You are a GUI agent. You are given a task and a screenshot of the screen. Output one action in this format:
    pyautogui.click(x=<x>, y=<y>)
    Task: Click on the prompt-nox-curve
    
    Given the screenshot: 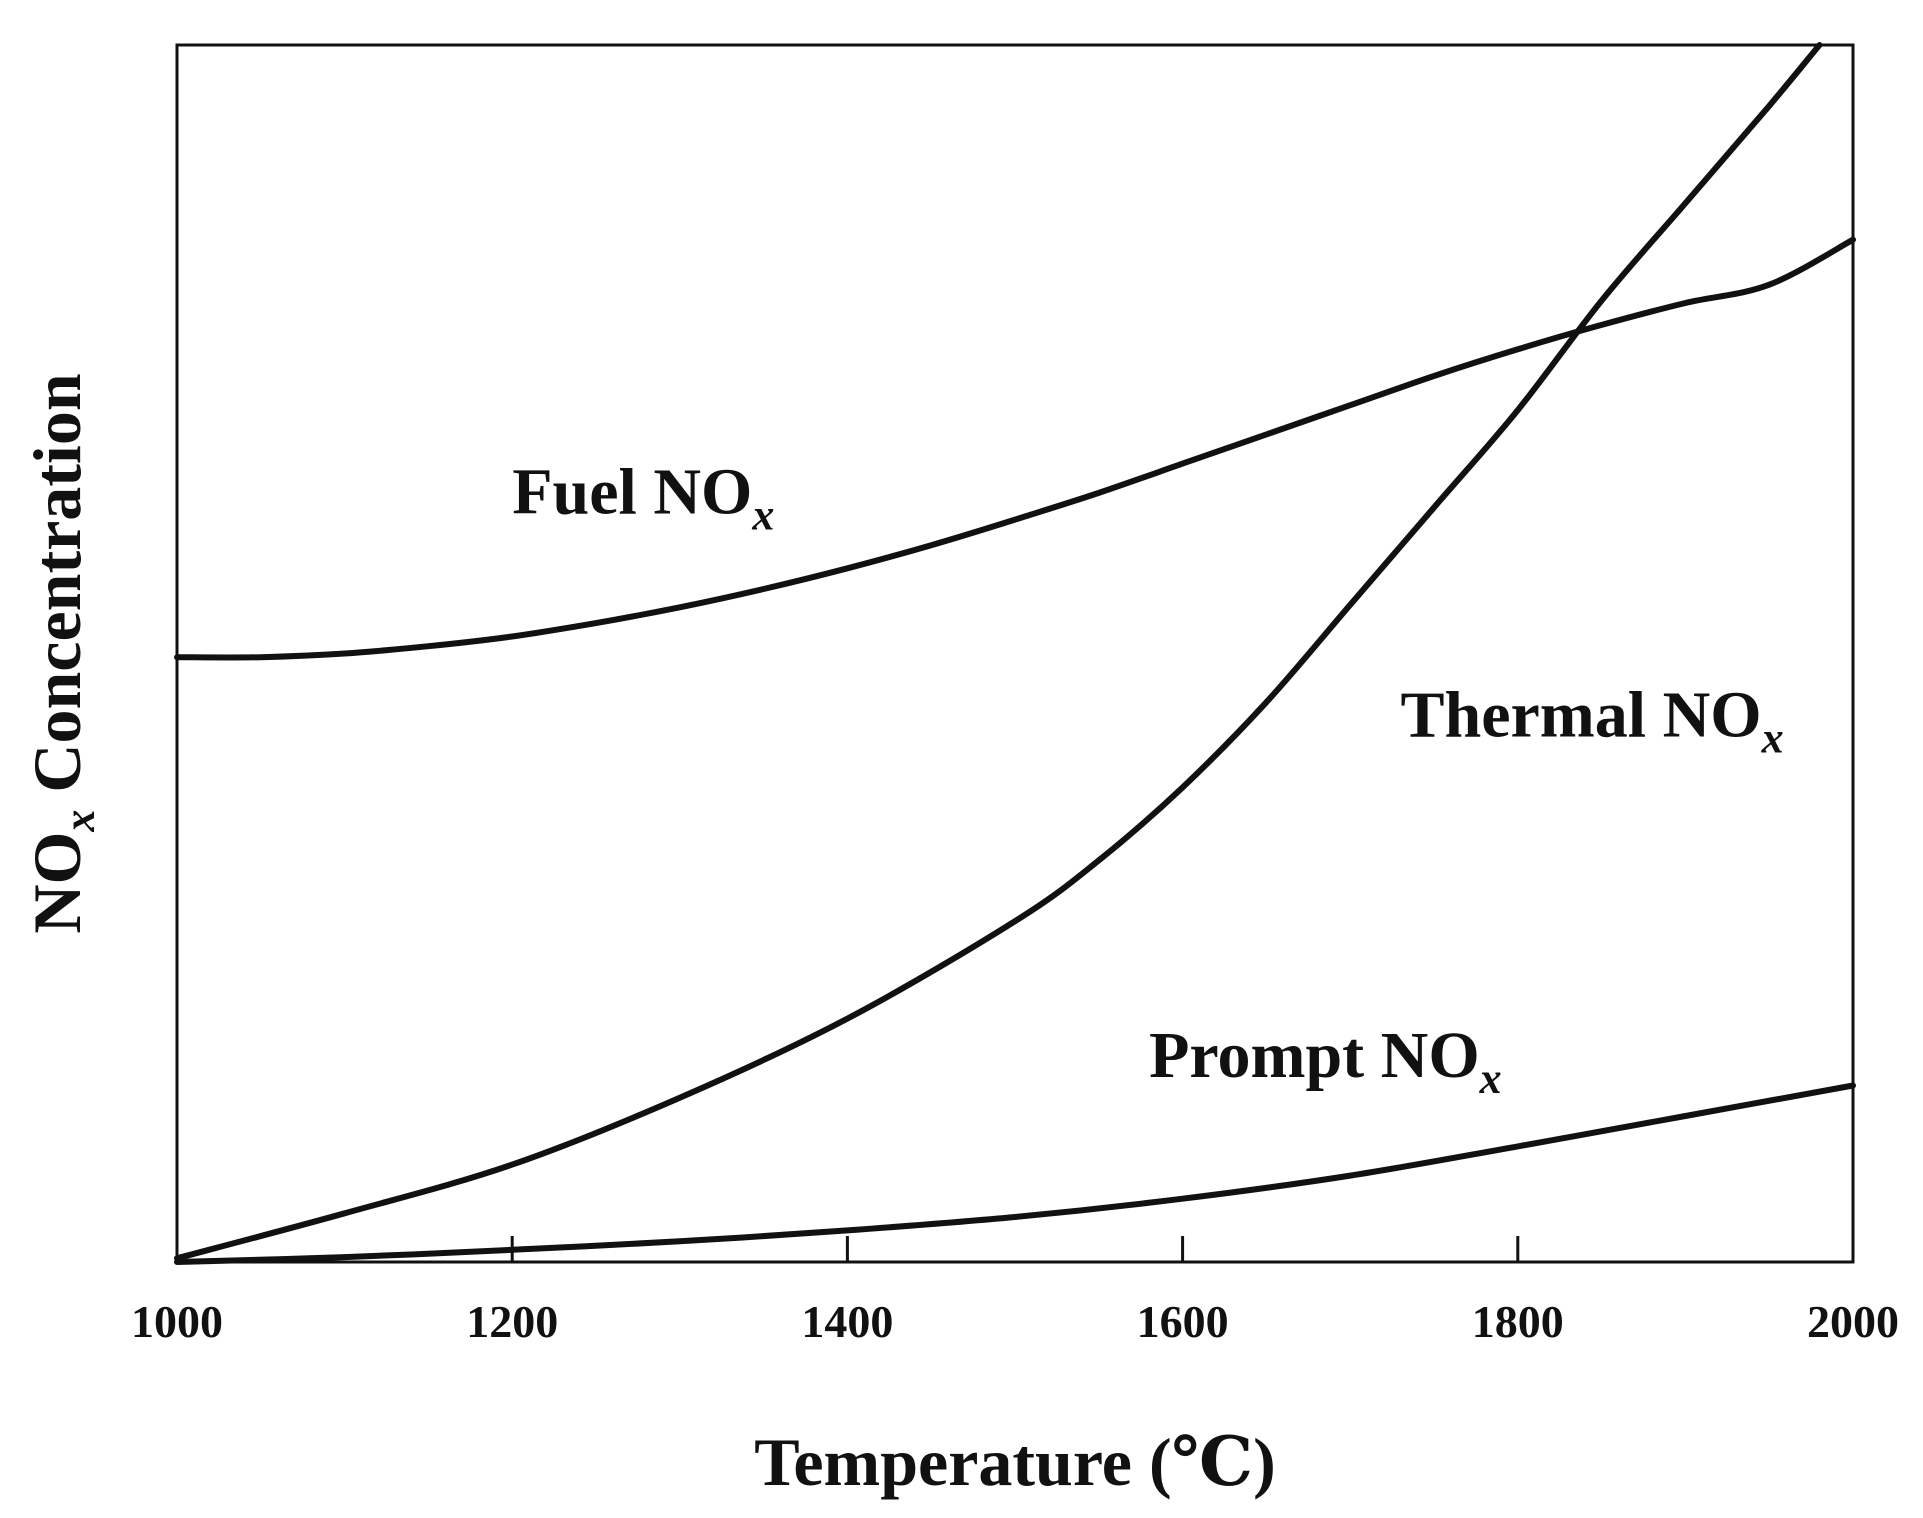 What is the action you would take?
    pyautogui.click(x=1015, y=1173)
    